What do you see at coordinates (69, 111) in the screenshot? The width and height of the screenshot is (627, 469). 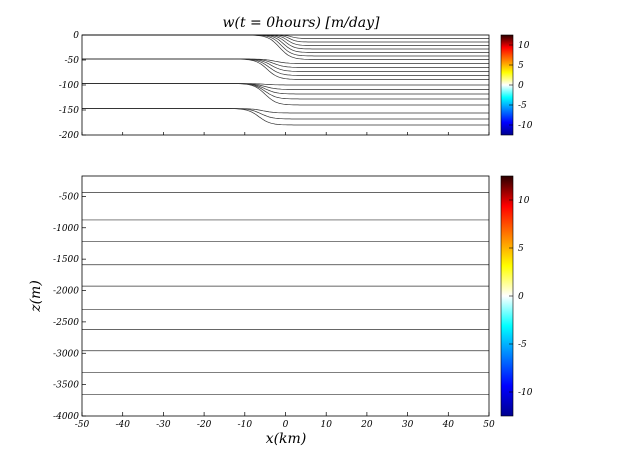 I see `top-y-tick-label: -150` at bounding box center [69, 111].